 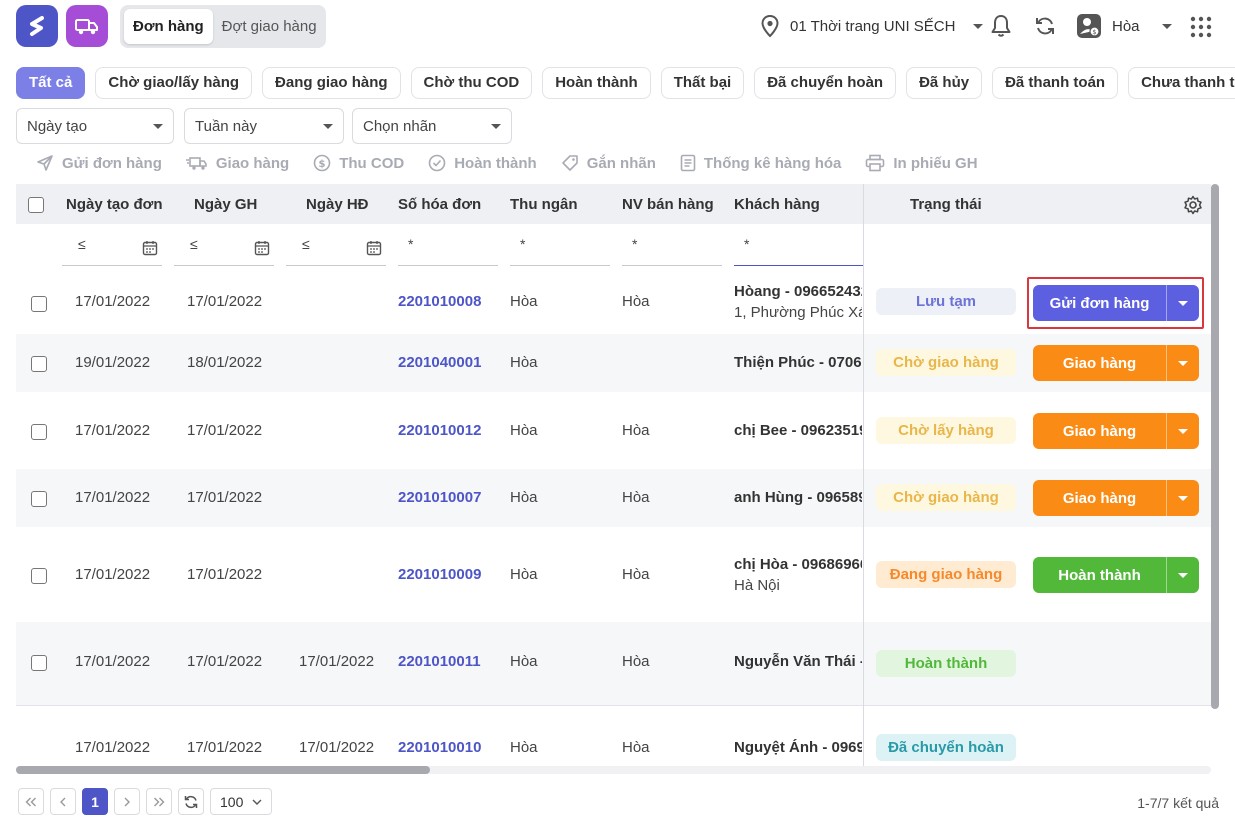 What do you see at coordinates (921, 163) in the screenshot?
I see `print-slip-action: In phiếu GH` at bounding box center [921, 163].